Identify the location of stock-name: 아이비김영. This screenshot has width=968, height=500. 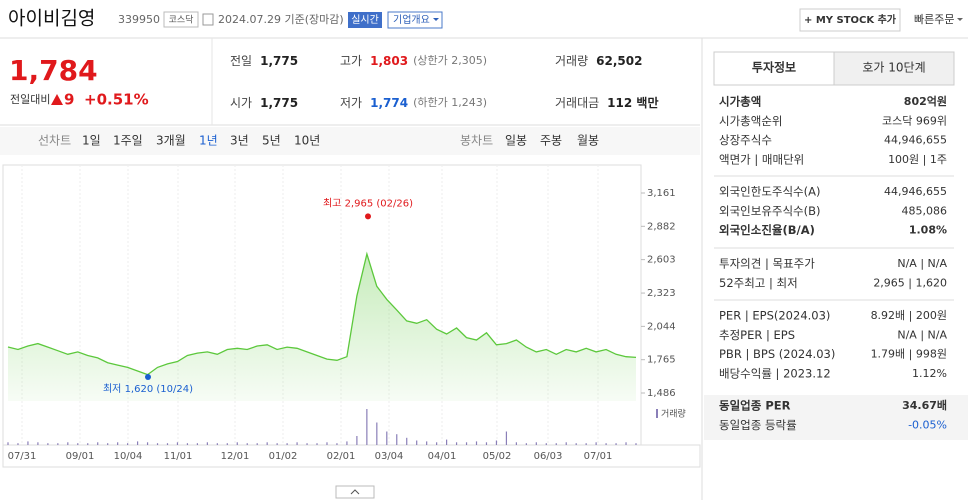
(51, 19).